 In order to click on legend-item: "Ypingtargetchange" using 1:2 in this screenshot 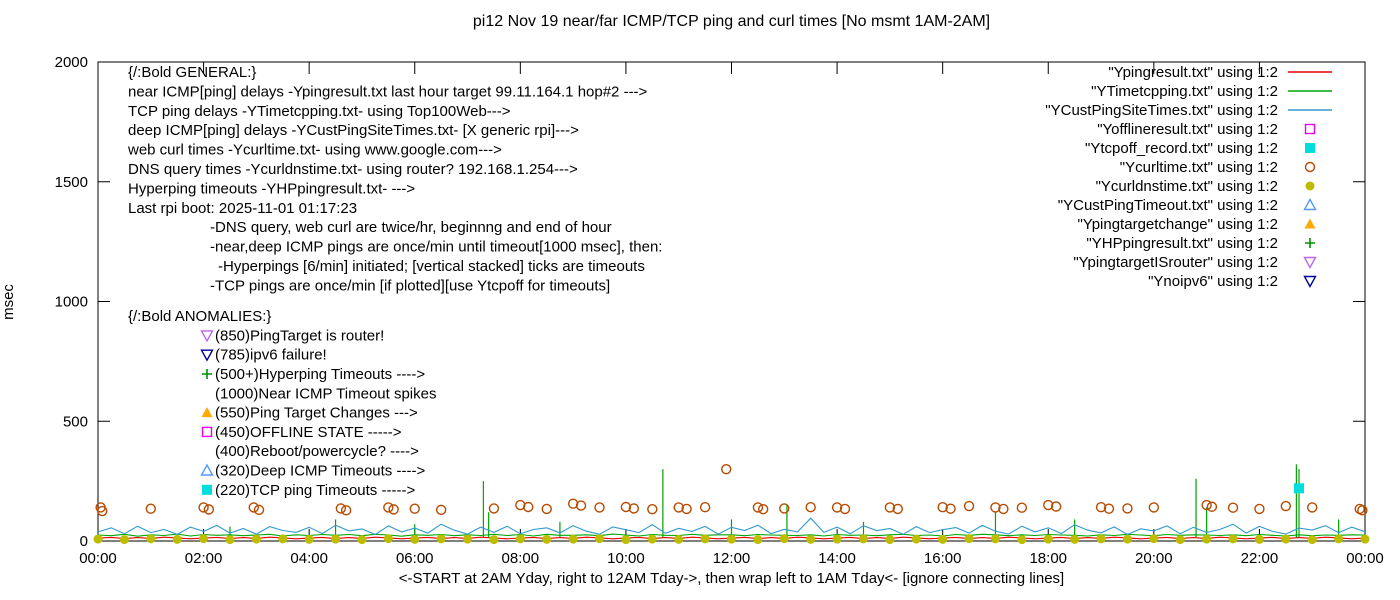, I will do `click(1196, 224)`.